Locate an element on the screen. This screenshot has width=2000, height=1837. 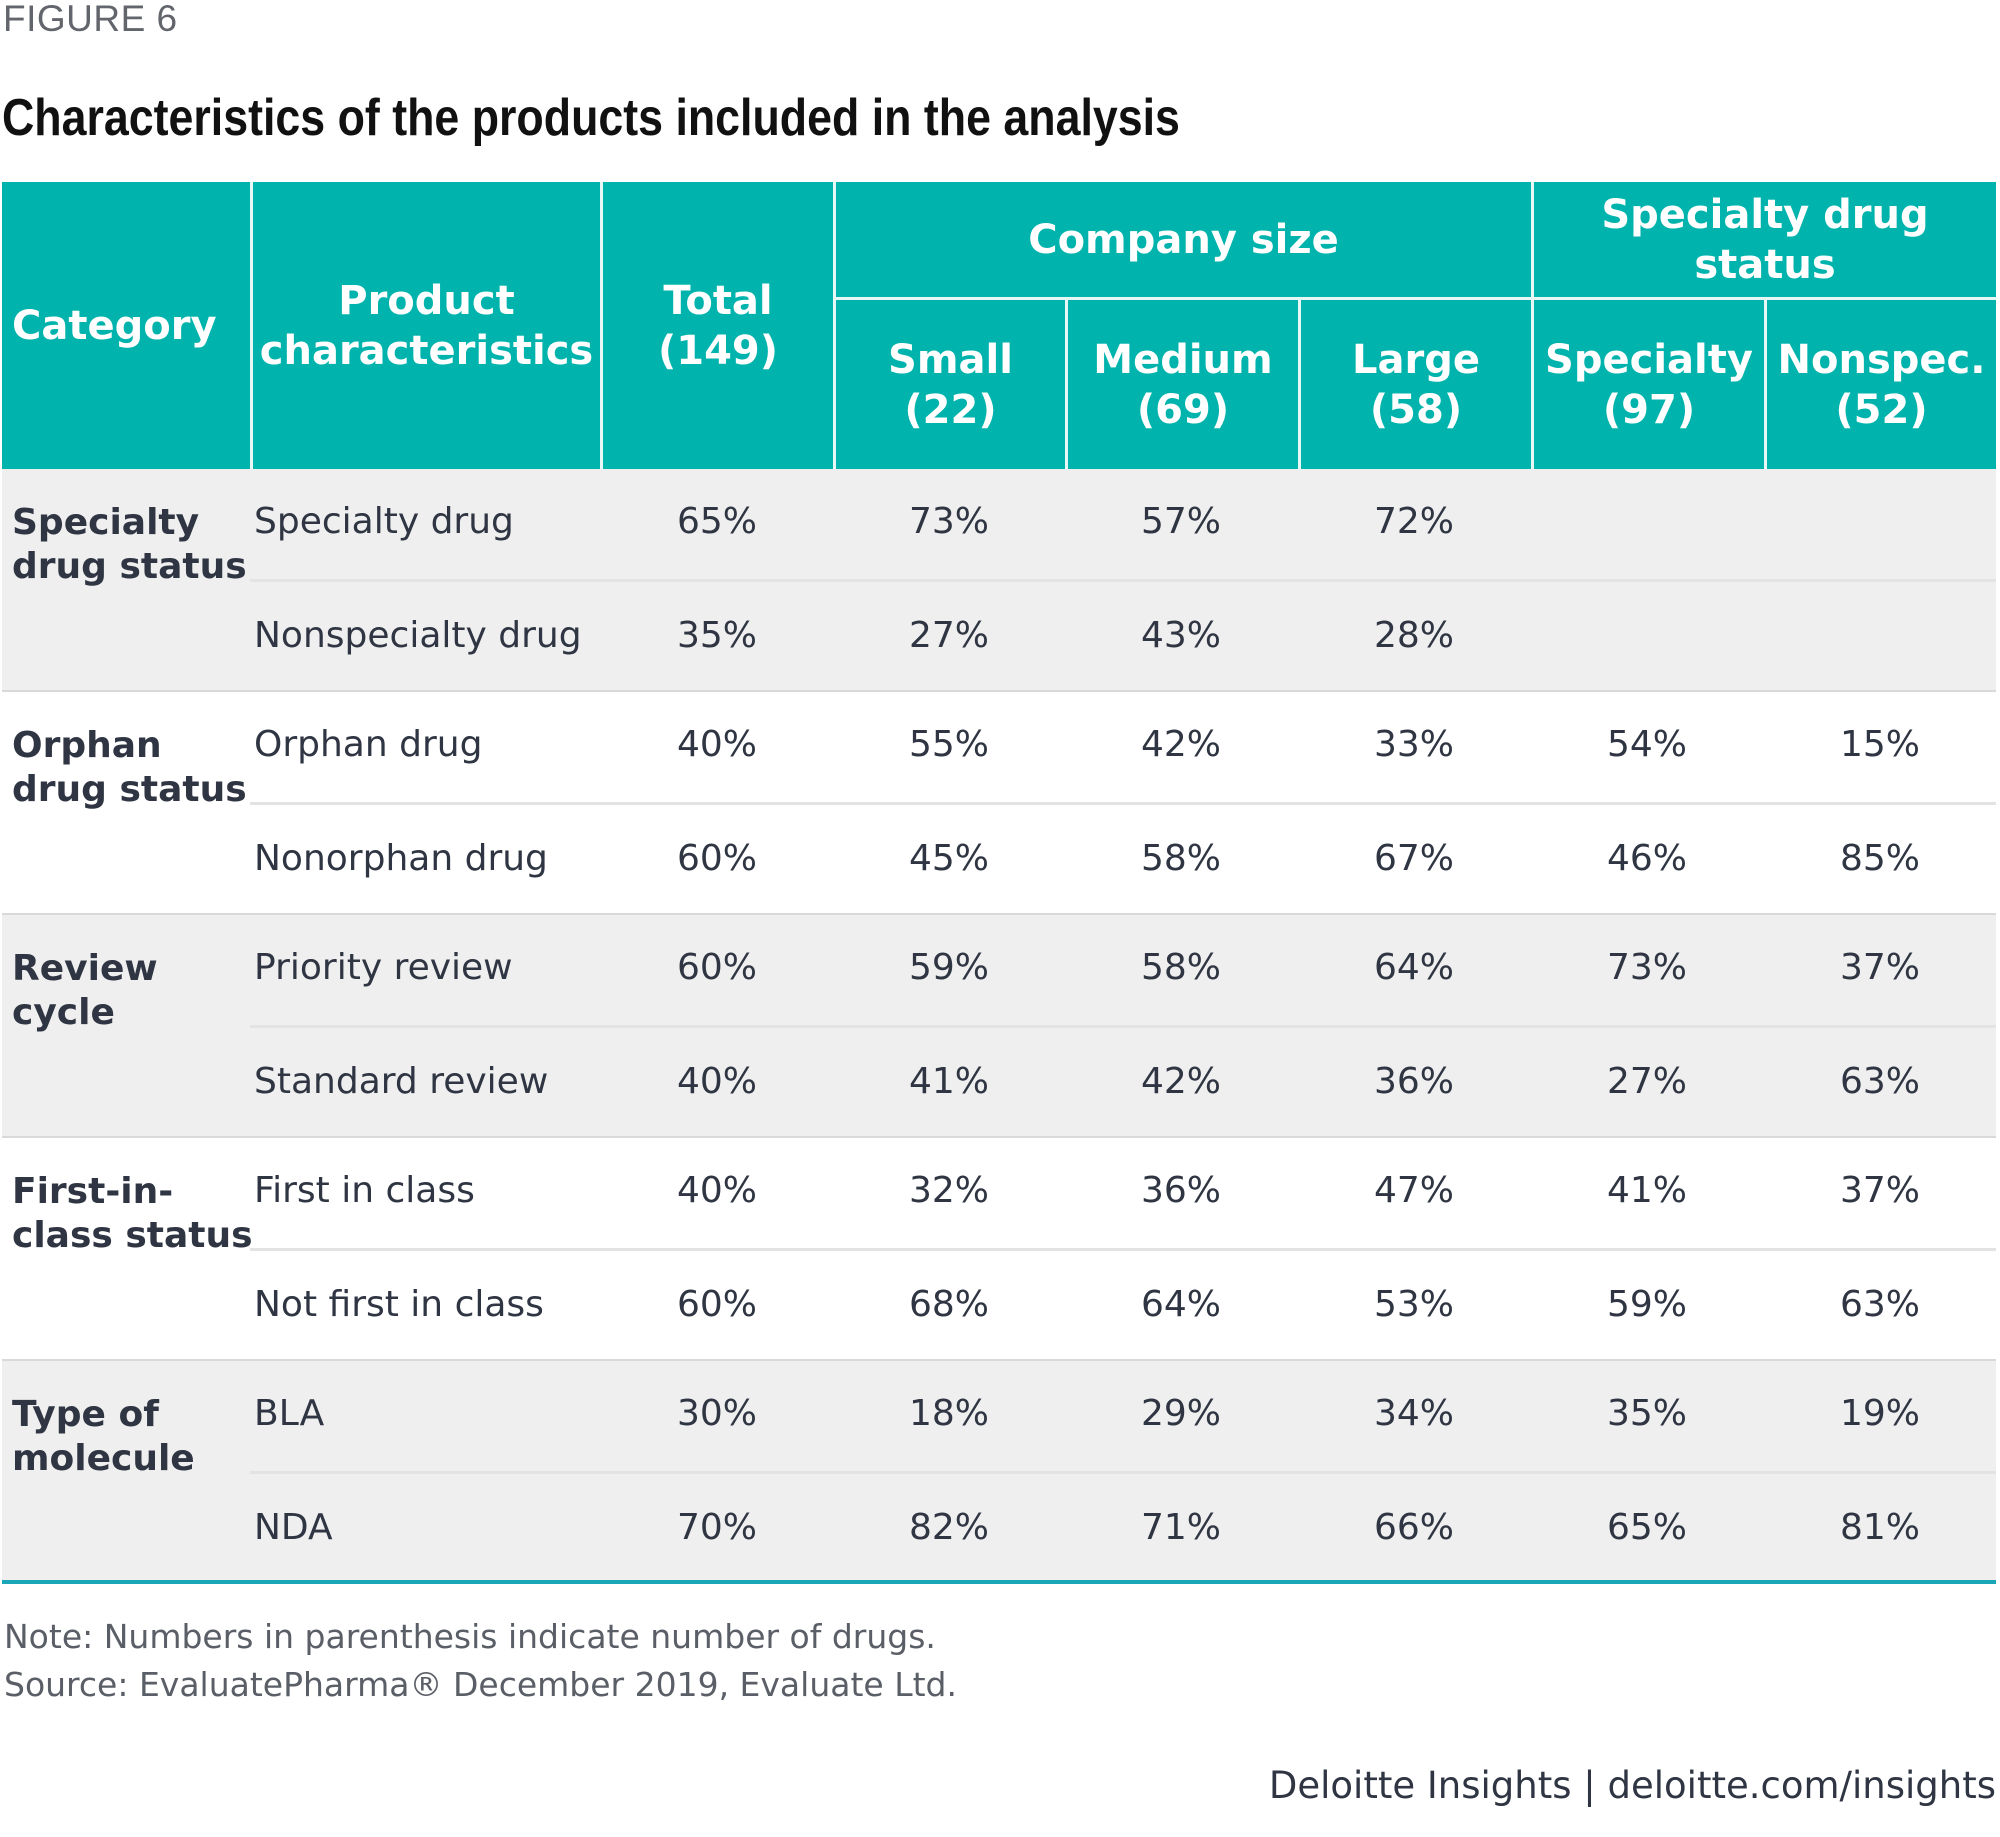
header-specialty-status-label: Specialty drug status is located at coordinates (1765, 239).